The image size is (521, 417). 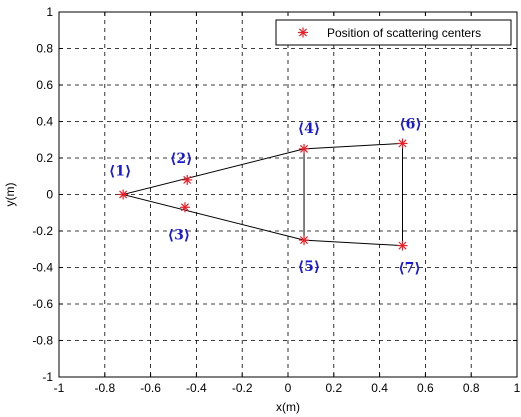 I want to click on y-tick-label: -1, so click(x=47, y=377).